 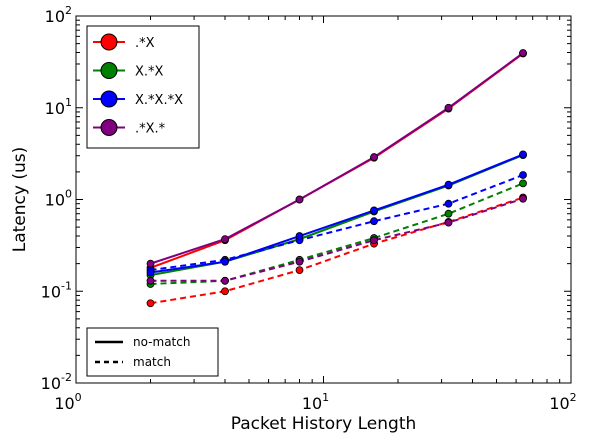 What do you see at coordinates (20, 200) in the screenshot?
I see `y-axis-title: Latency (us)` at bounding box center [20, 200].